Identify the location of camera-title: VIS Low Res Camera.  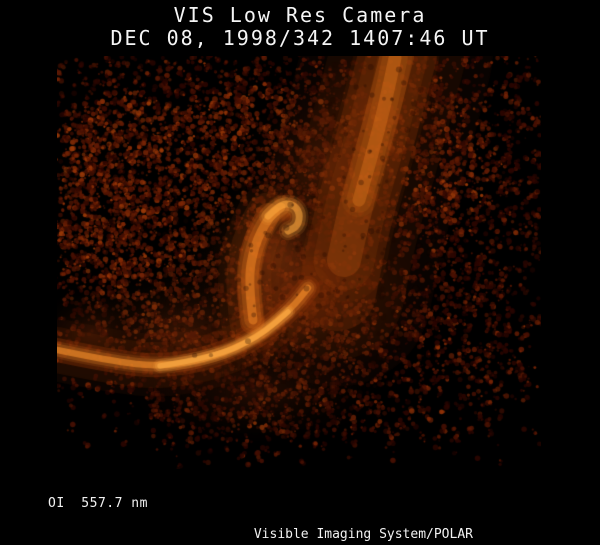
(300, 15).